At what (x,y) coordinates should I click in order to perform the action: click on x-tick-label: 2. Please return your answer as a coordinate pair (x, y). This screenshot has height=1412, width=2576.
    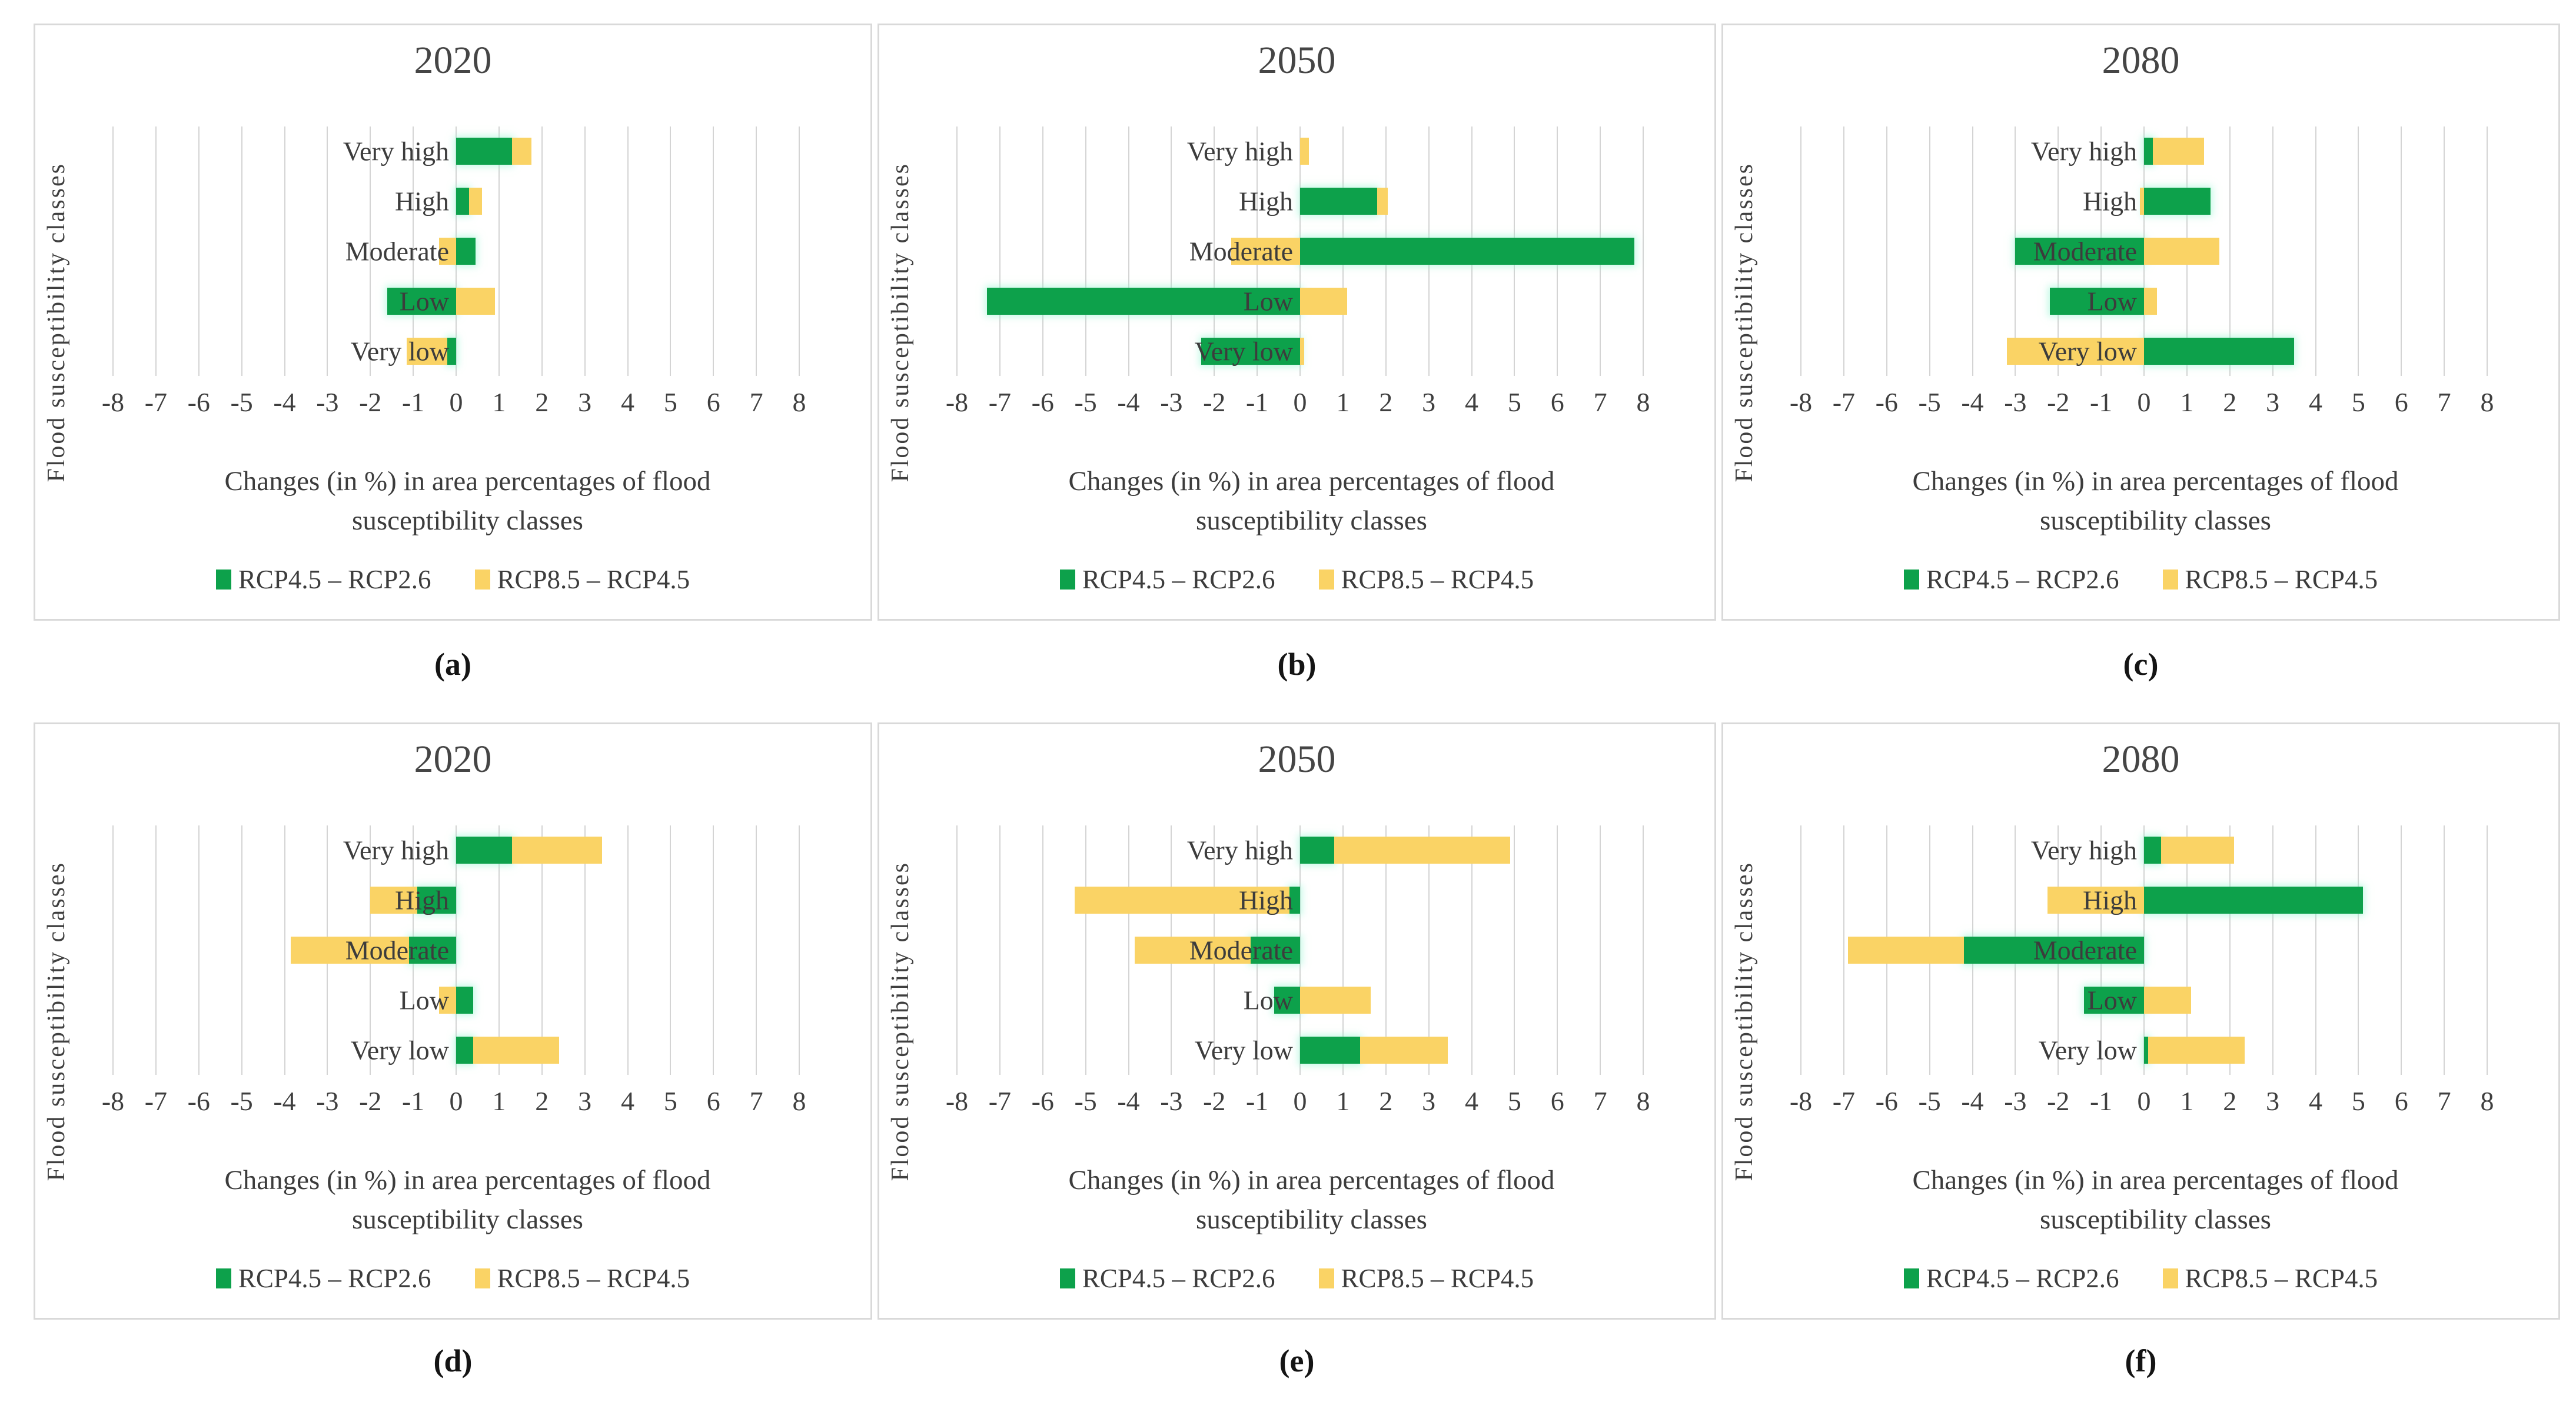
    Looking at the image, I should click on (2230, 1101).